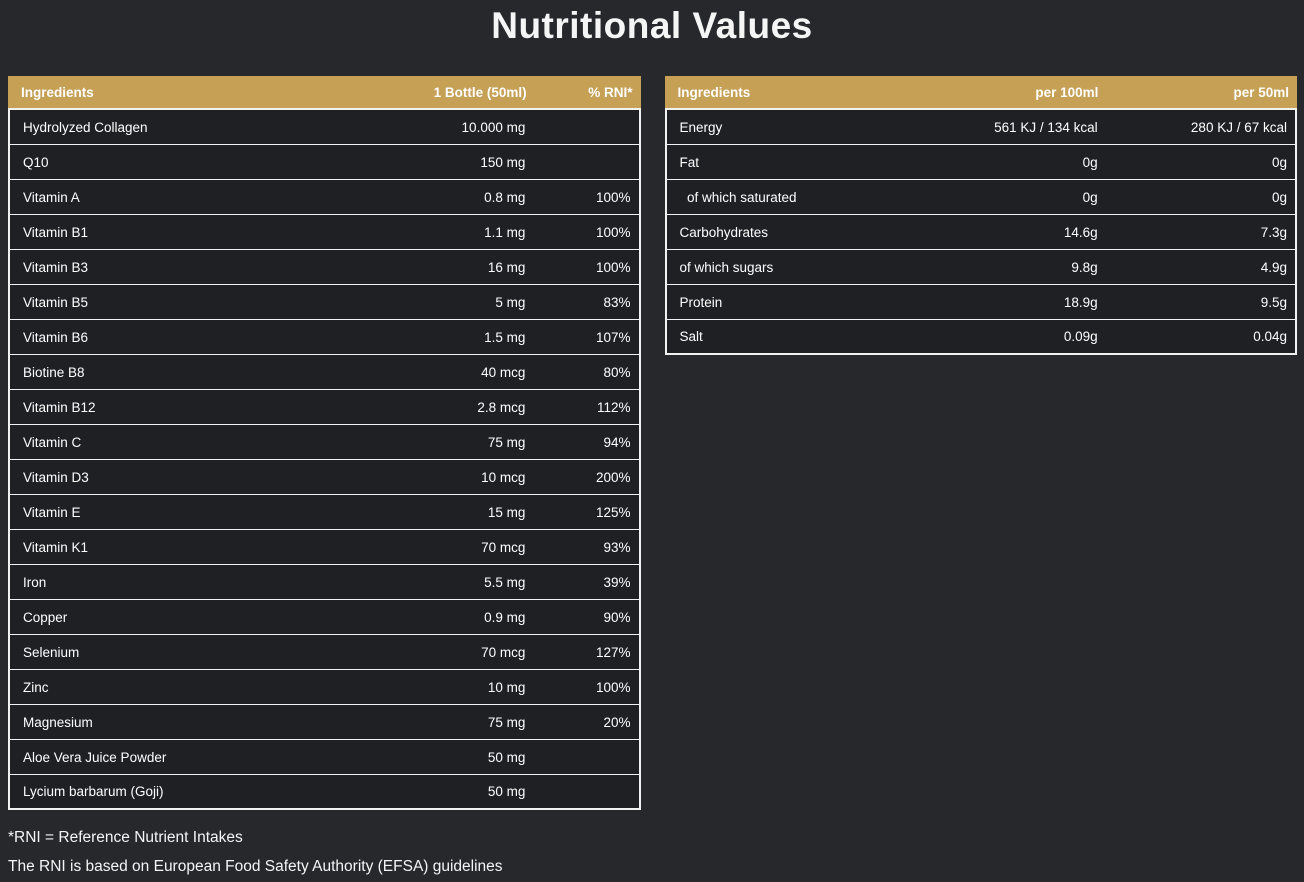 The height and width of the screenshot is (882, 1304). I want to click on amount-cell: 0.09g, so click(1080, 336).